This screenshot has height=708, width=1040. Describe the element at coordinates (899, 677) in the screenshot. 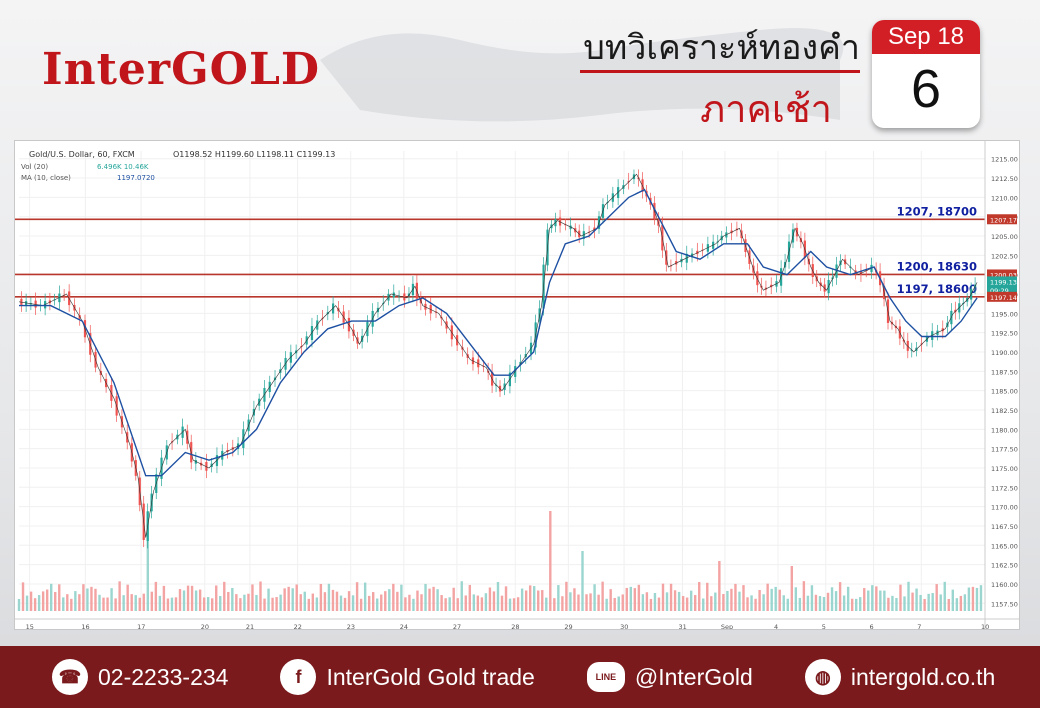

I see `website-contact: ◍ intergold.co.th` at that location.